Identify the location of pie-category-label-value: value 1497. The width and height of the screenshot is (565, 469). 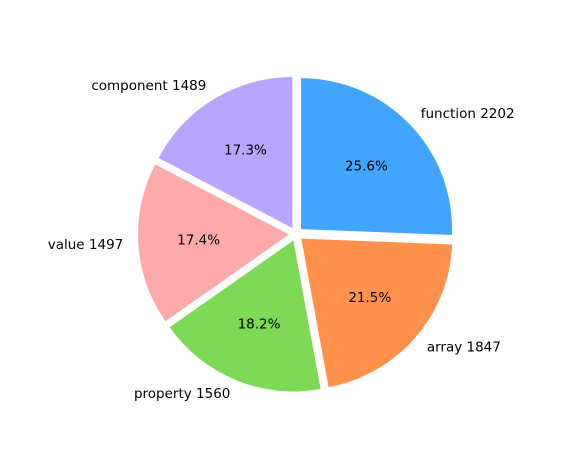
(86, 245).